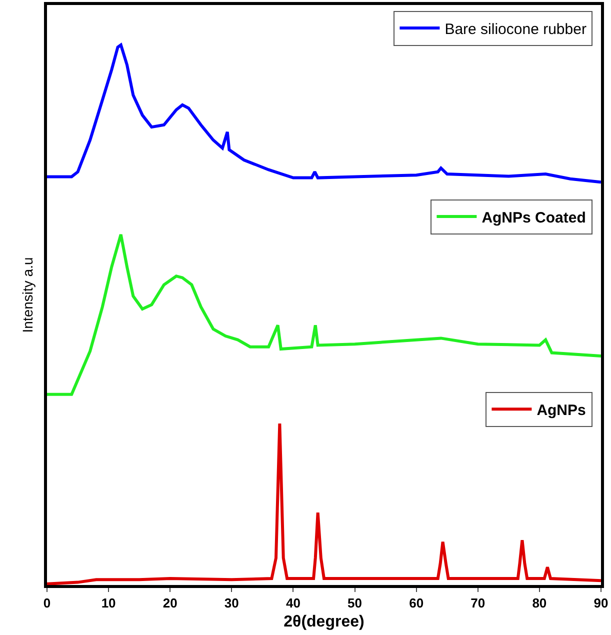 This screenshot has width=611, height=635. What do you see at coordinates (324, 621) in the screenshot?
I see `x-axis-title: 2θ(degree)` at bounding box center [324, 621].